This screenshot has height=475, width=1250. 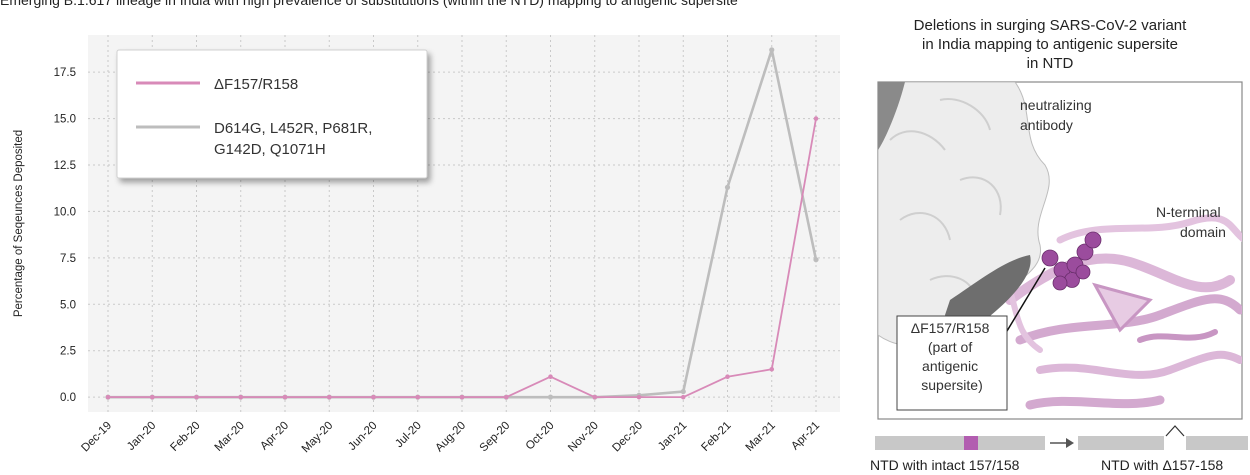 I want to click on x-tick-label: Sep-20, so click(x=495, y=437).